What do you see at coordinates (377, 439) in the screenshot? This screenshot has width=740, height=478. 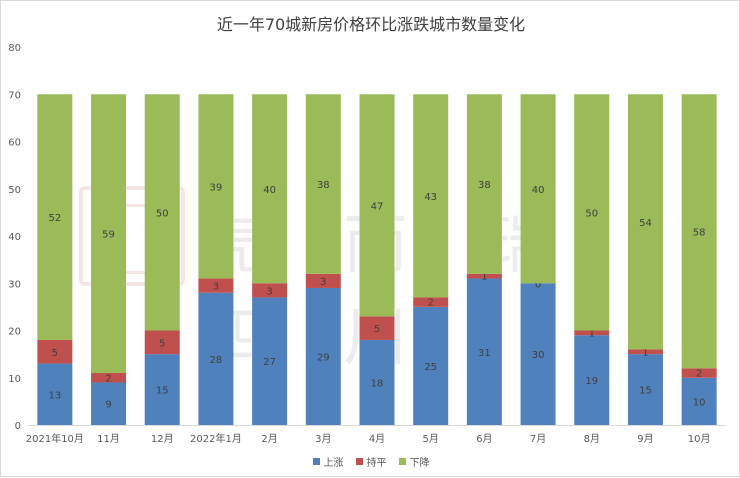 I see `x-tick-label: 4月` at bounding box center [377, 439].